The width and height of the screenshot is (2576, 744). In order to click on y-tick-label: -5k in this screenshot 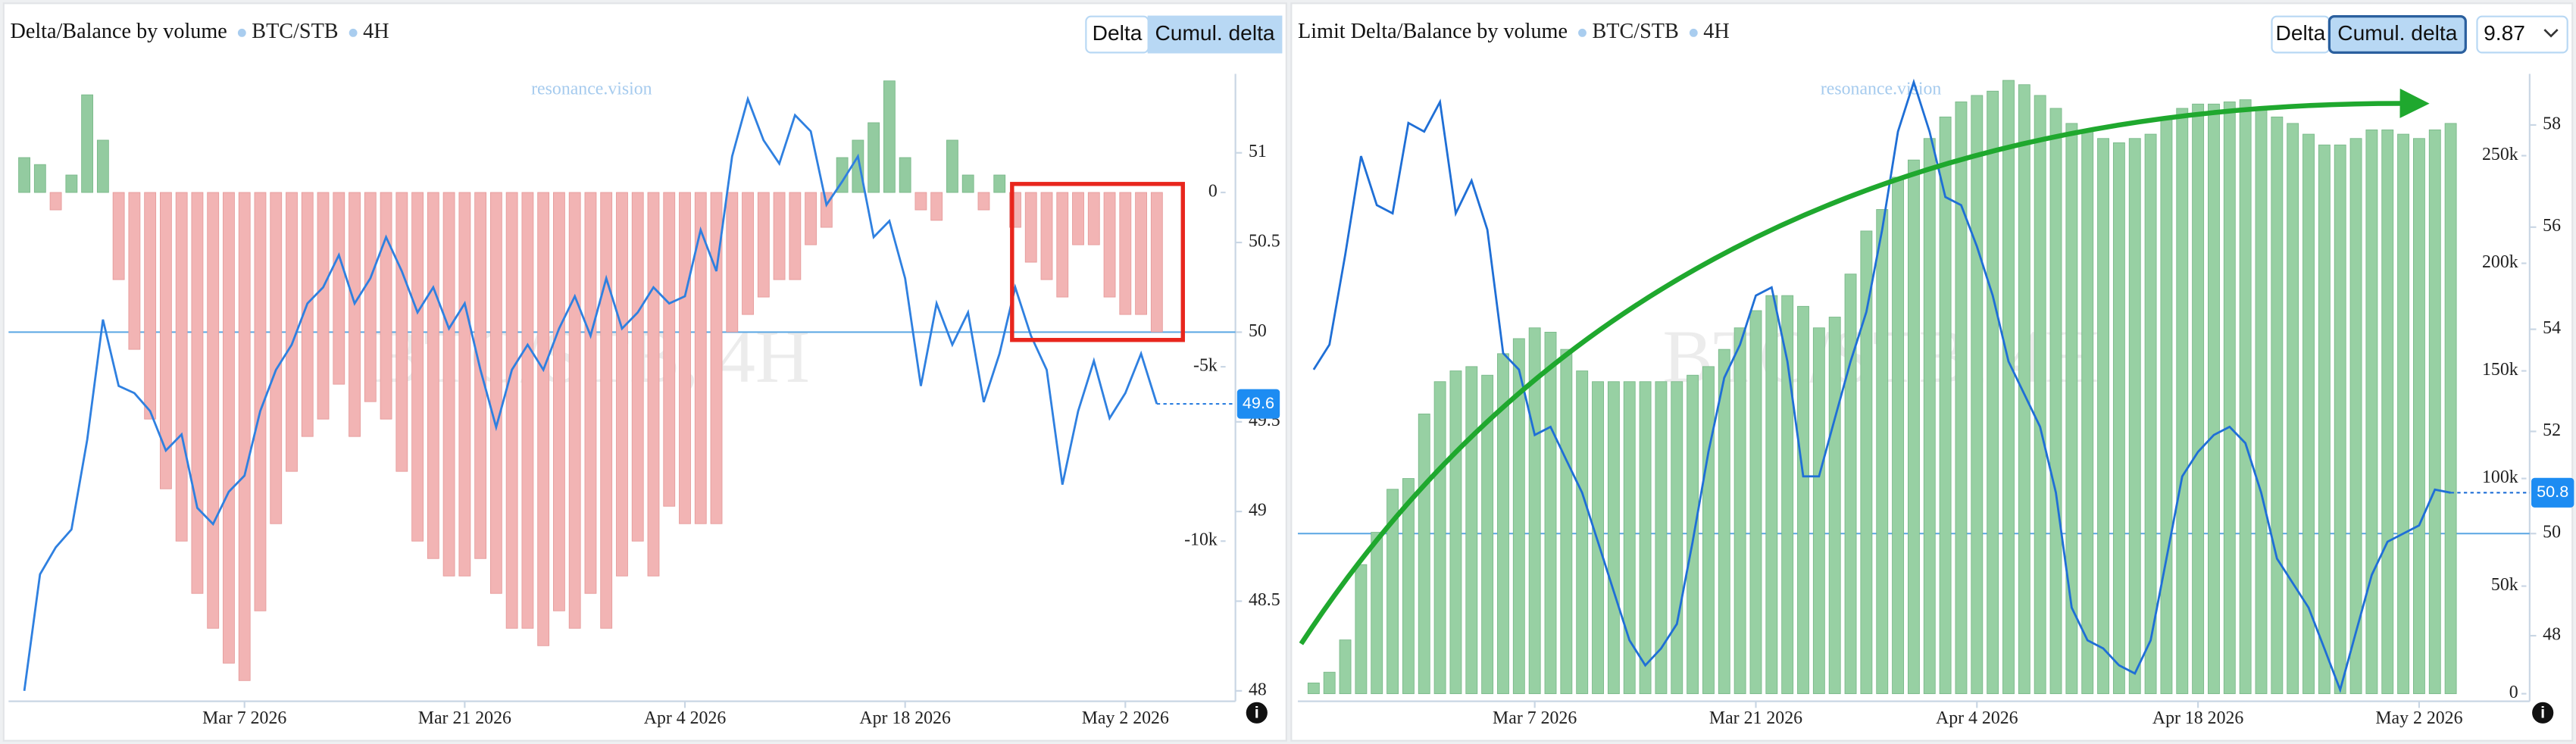, I will do `click(1205, 366)`.